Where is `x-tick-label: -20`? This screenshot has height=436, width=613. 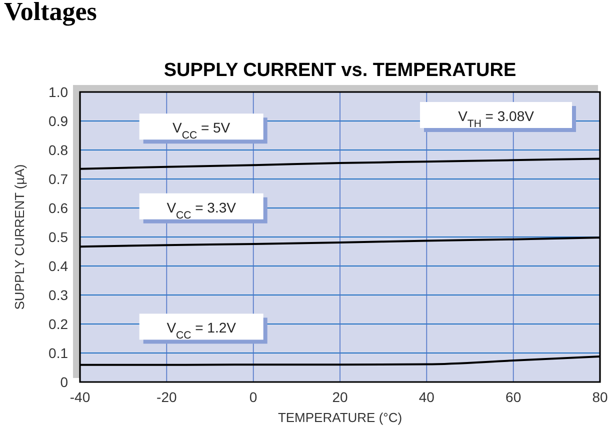
x-tick-label: -20 is located at coordinates (166, 397).